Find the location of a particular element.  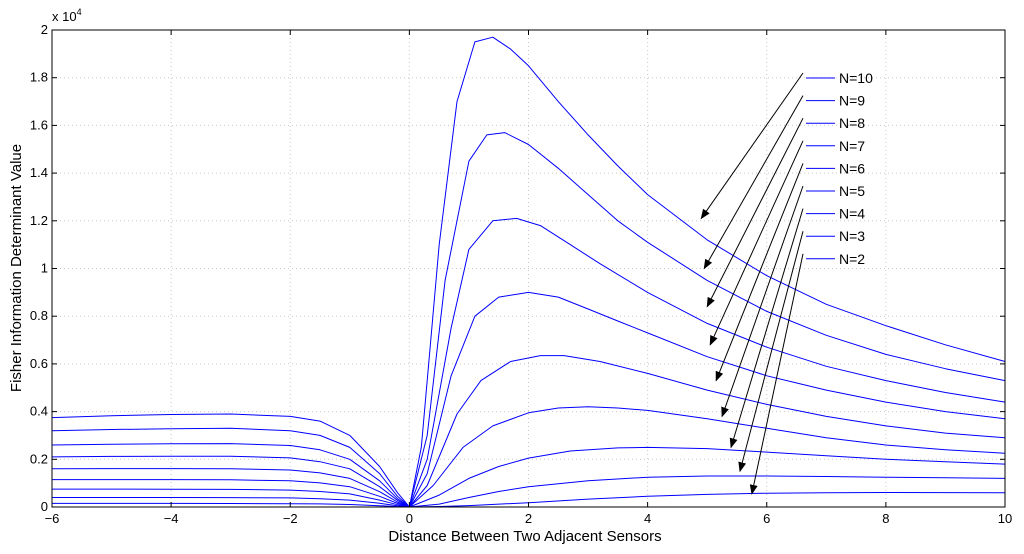

legend-label: N=2 is located at coordinates (852, 259).